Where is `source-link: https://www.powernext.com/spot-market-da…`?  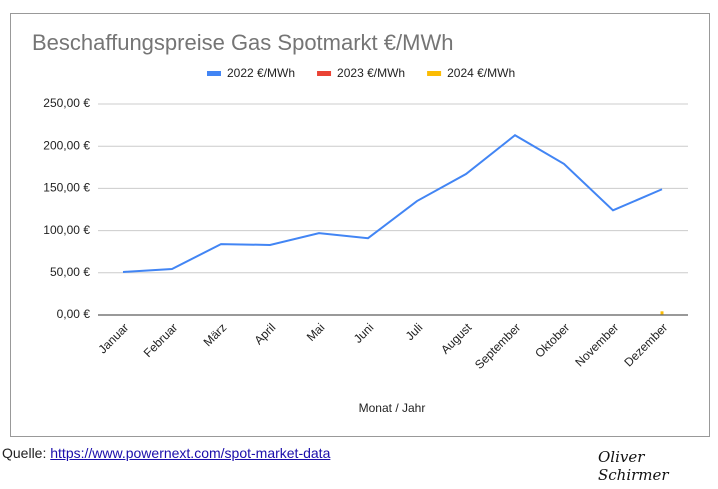
source-link: https://www.powernext.com/spot-market-da… is located at coordinates (190, 453).